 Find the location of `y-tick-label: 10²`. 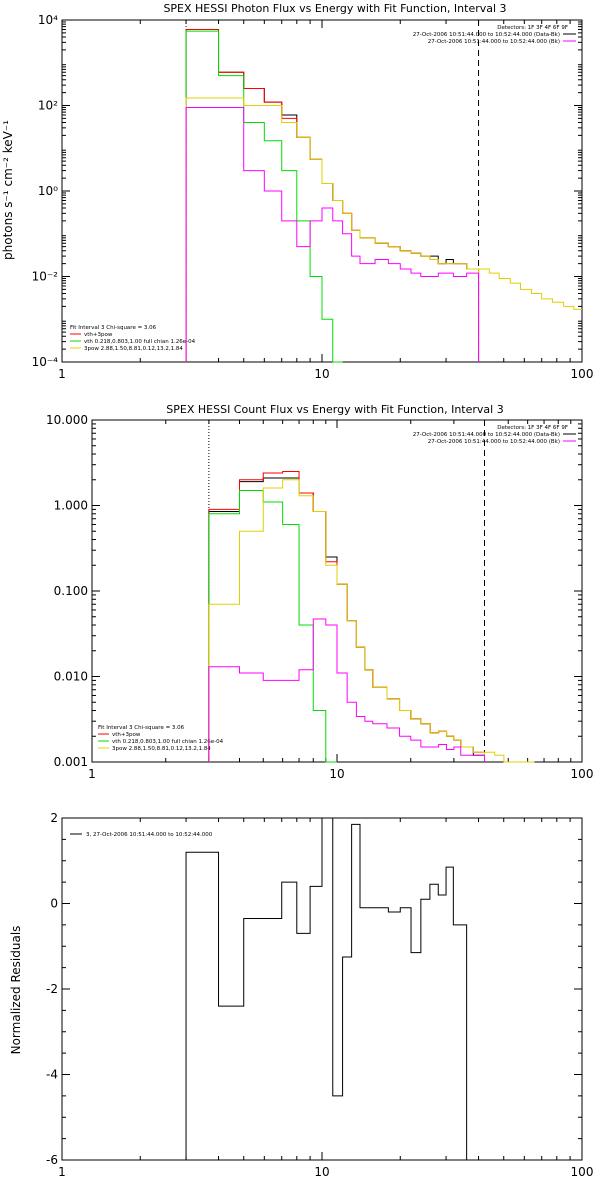

y-tick-label: 10² is located at coordinates (48, 106).